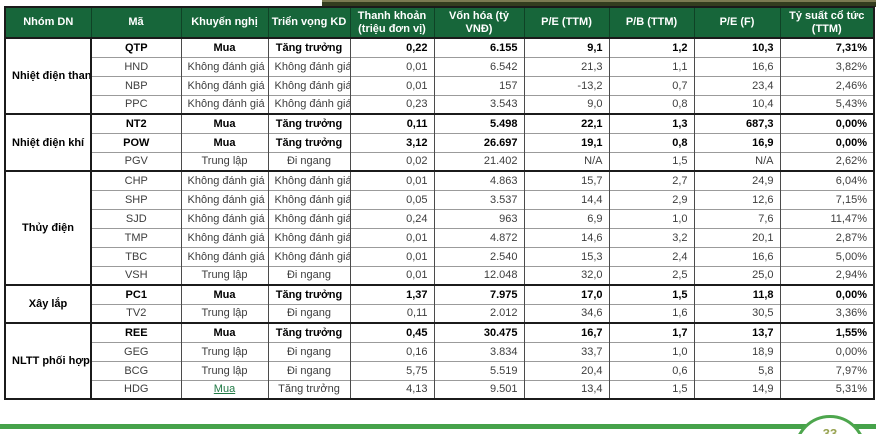  Describe the element at coordinates (479, 66) in the screenshot. I see `market-cap-cell: 6.542` at that location.